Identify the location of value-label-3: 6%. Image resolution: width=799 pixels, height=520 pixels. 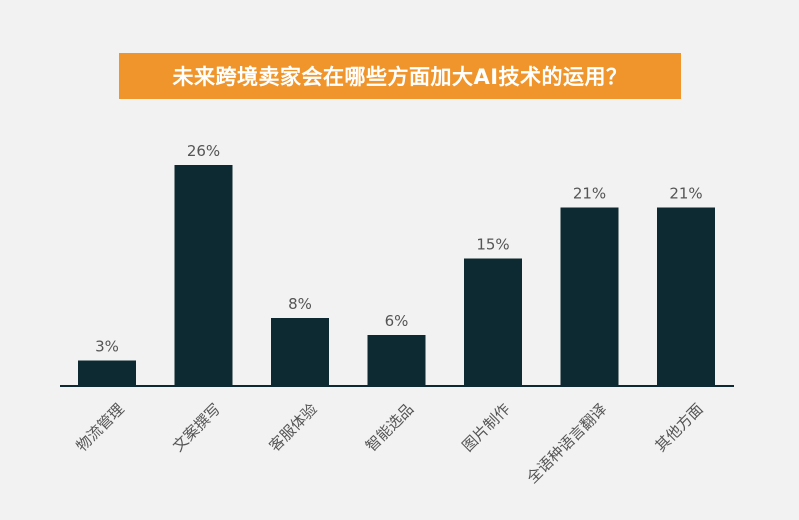
(397, 321).